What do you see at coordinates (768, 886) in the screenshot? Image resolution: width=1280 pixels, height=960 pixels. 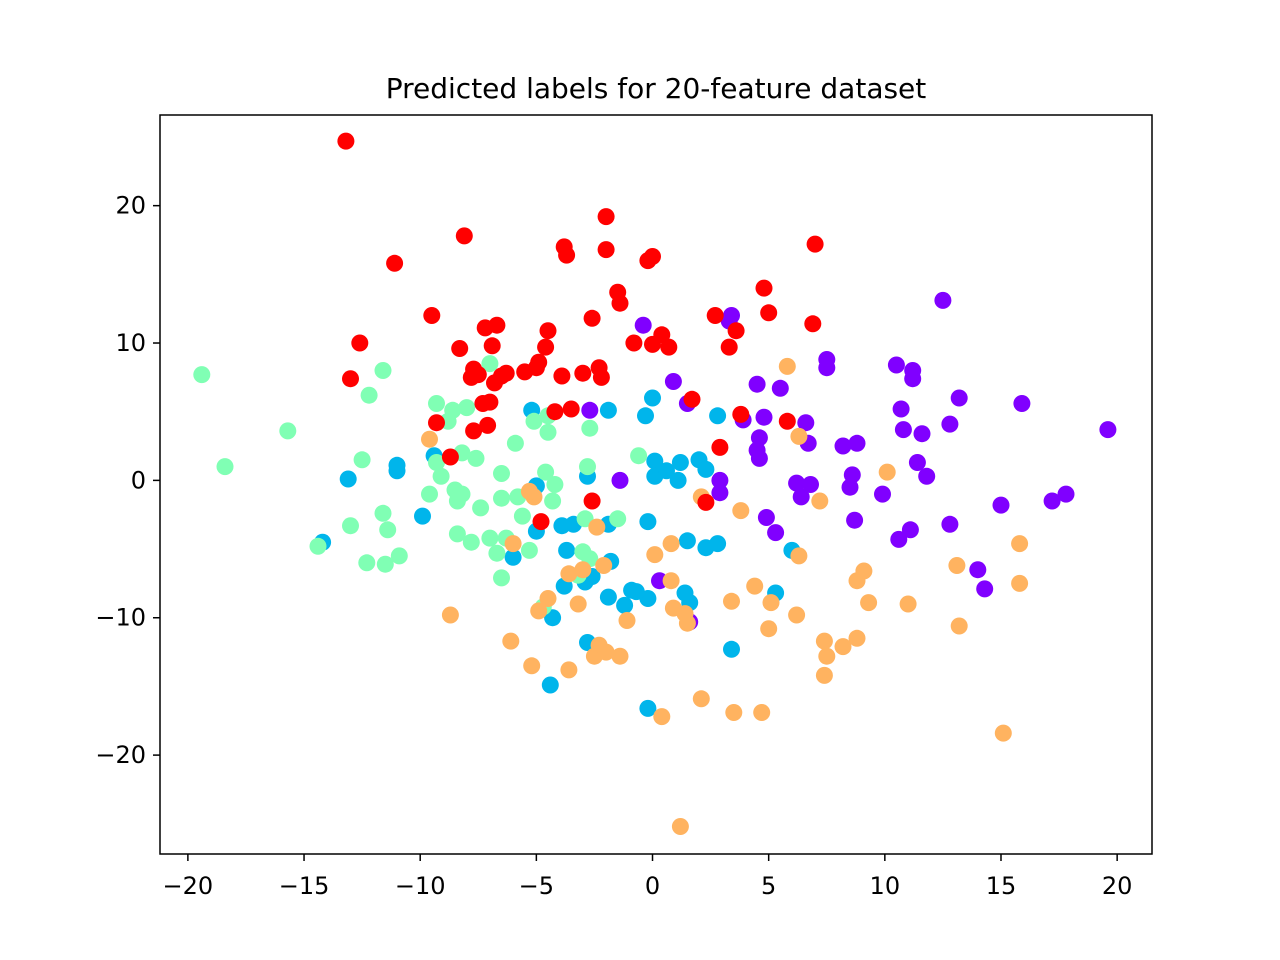 I see `x-tick-label: 5` at bounding box center [768, 886].